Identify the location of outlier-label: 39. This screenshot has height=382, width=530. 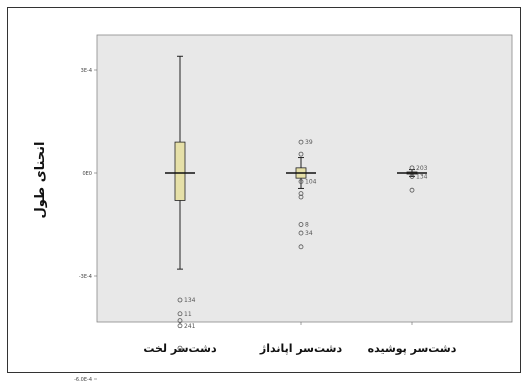
(309, 142).